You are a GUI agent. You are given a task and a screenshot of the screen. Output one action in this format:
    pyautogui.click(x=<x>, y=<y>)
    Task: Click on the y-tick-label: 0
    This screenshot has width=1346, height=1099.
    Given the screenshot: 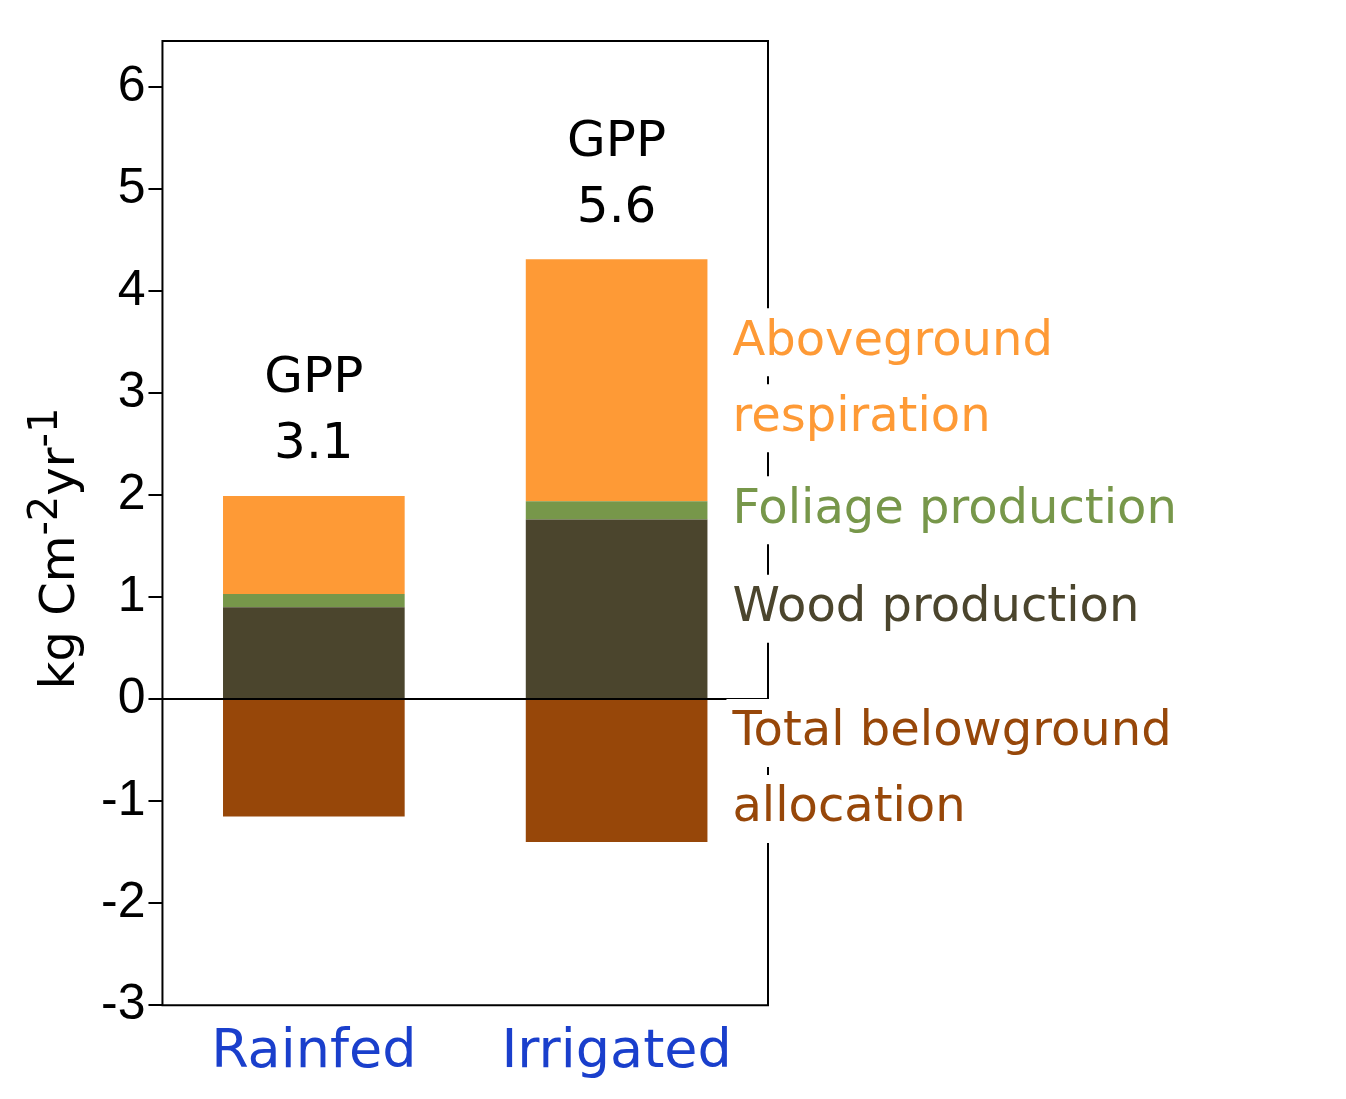 What is the action you would take?
    pyautogui.click(x=131, y=695)
    